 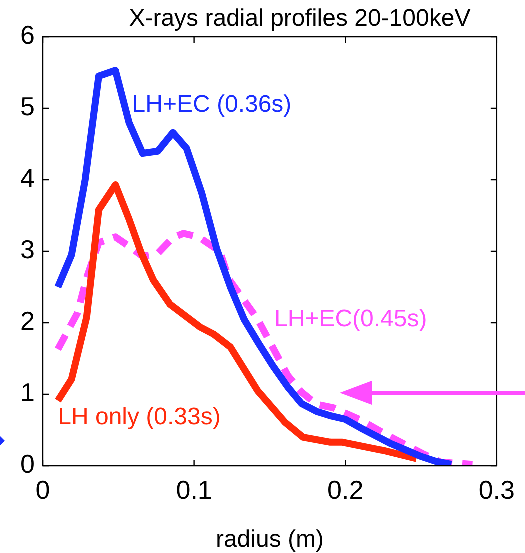 I want to click on y-tick-label: 0, so click(x=27, y=464).